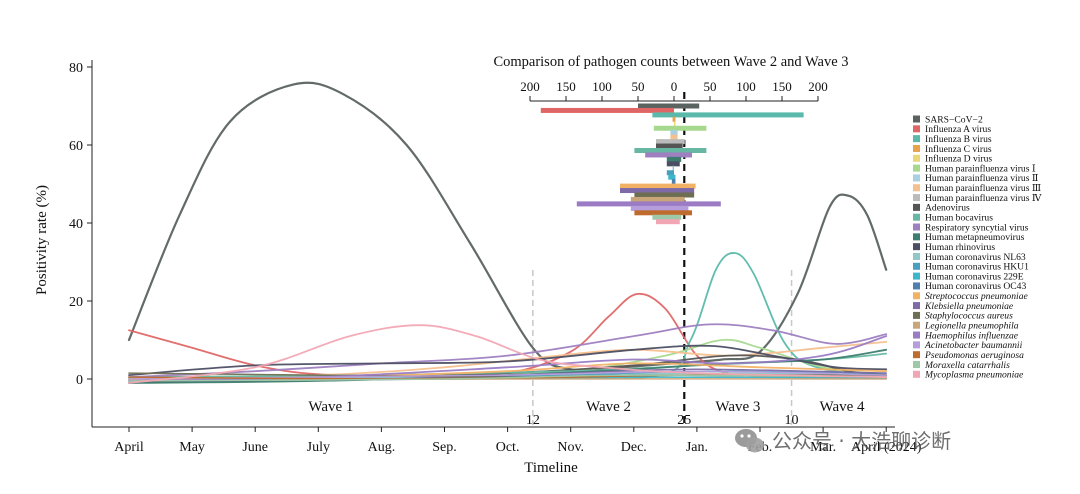  I want to click on x-tick-label: April, so click(129, 447).